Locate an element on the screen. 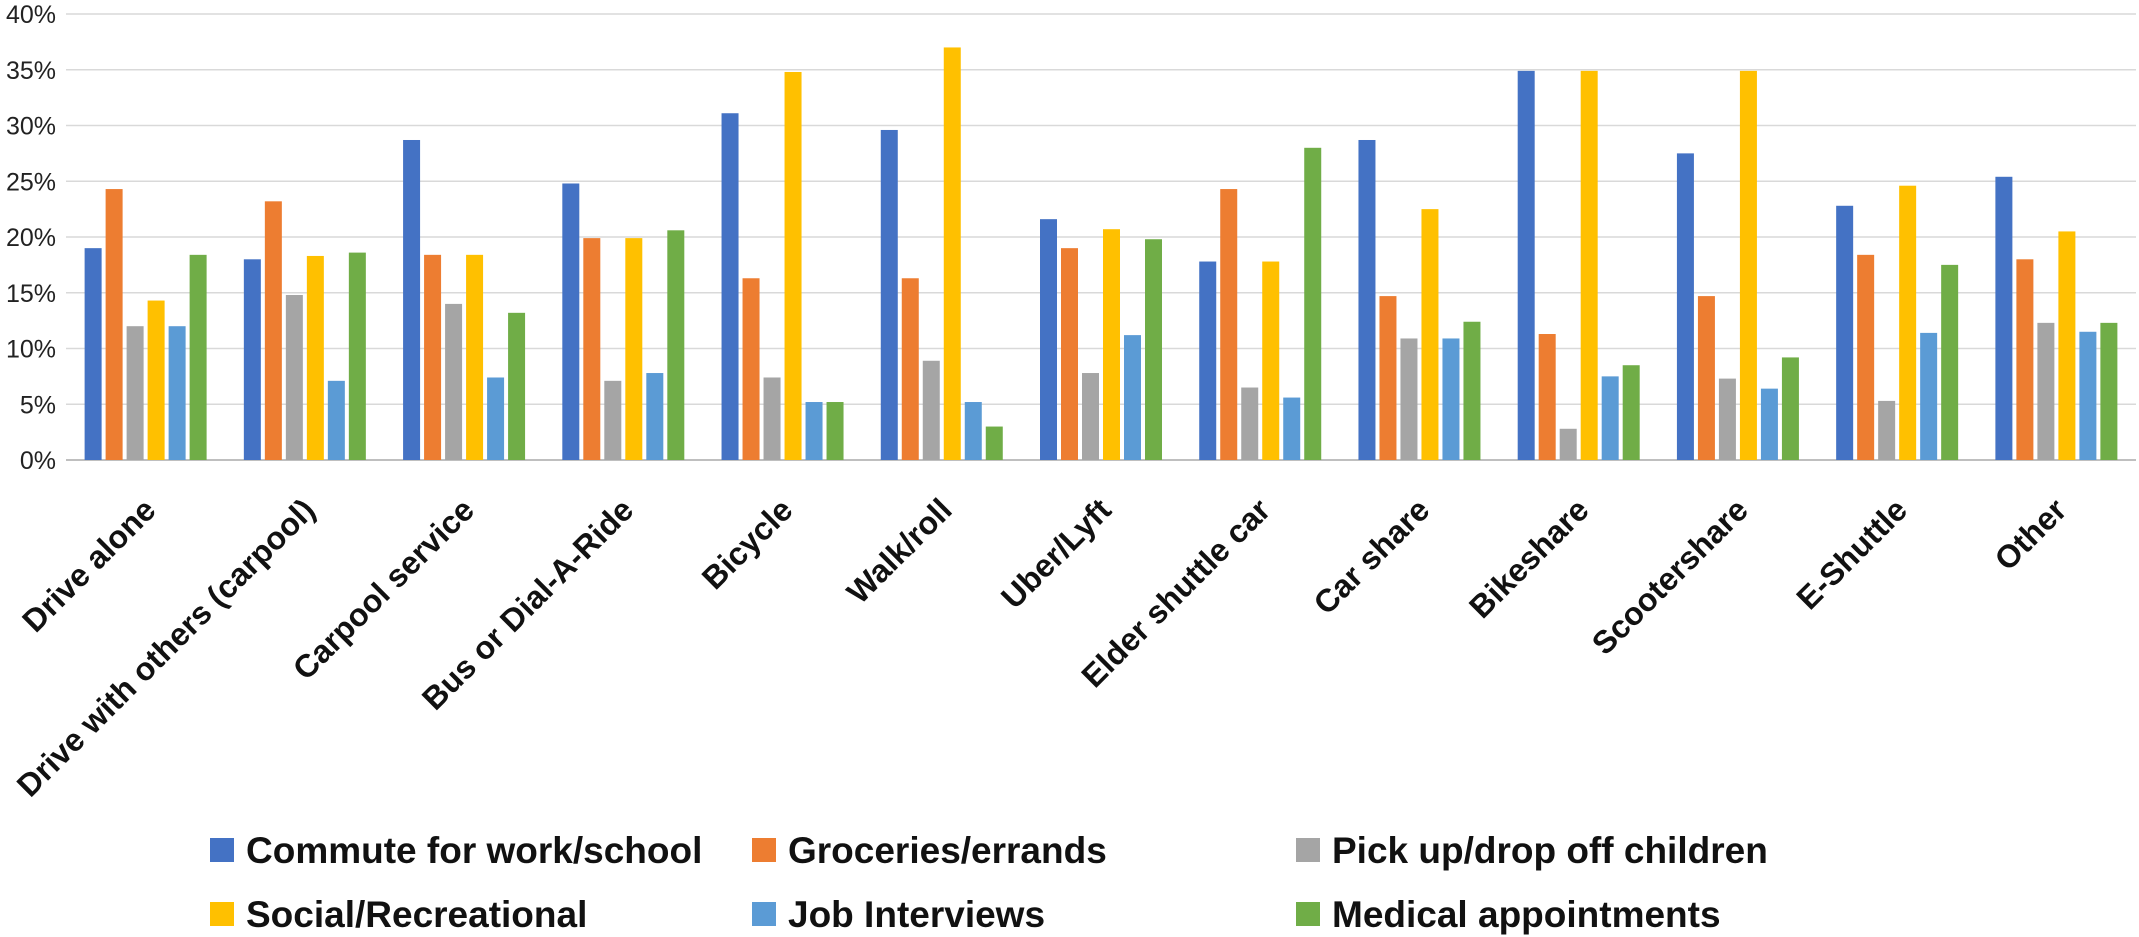 The height and width of the screenshot is (937, 2139). x-tick-label: Bikeshare is located at coordinates (1529, 558).